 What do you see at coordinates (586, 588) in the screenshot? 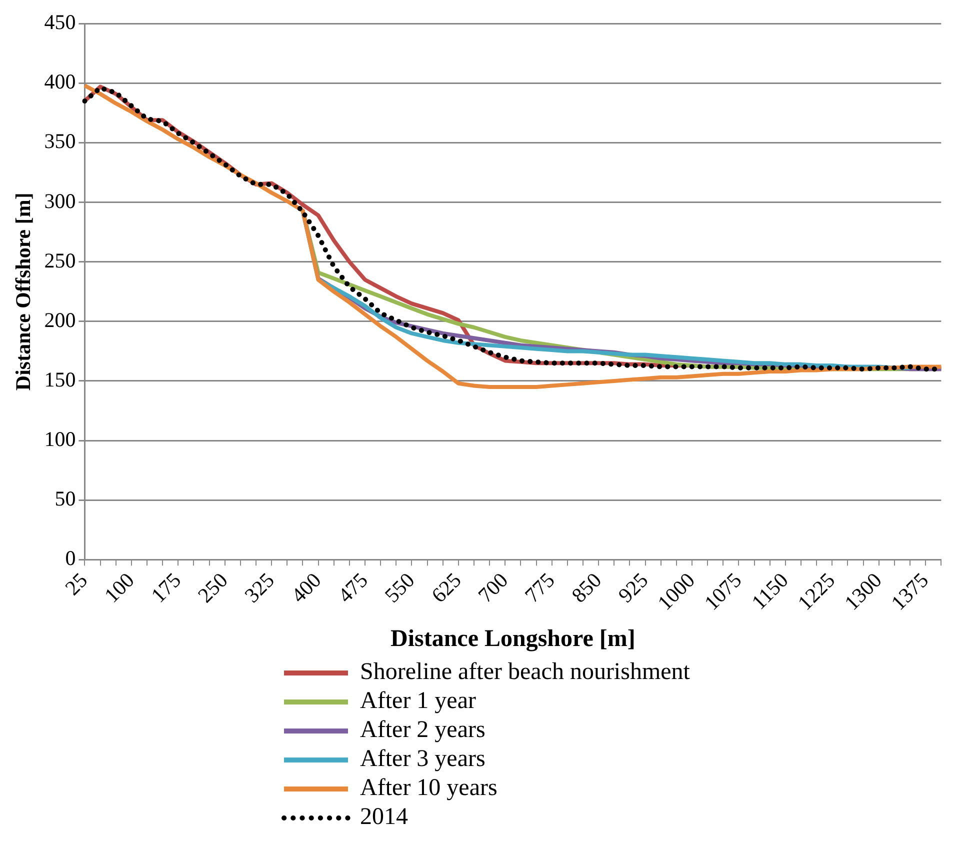
I see `x-tick-label: 850` at bounding box center [586, 588].